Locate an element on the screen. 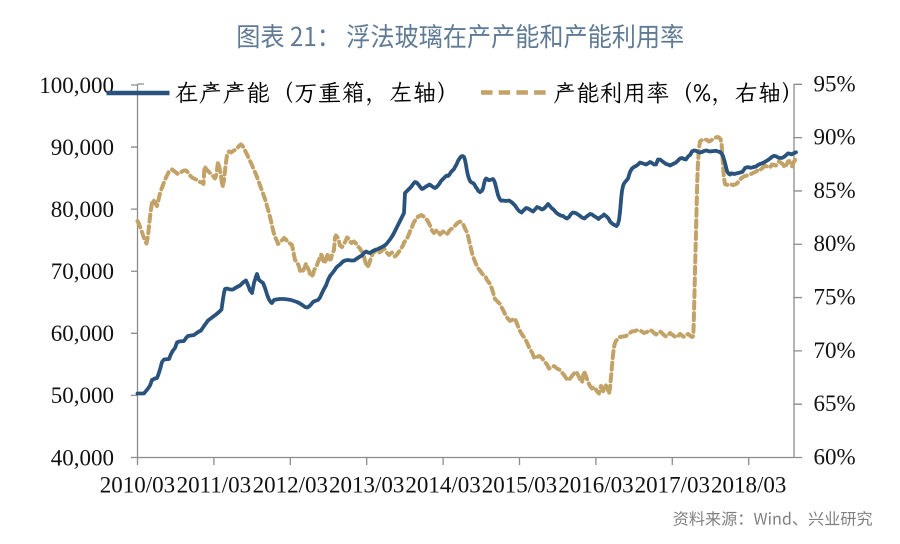 Image resolution: width=900 pixels, height=544 pixels. svg-text: 90% is located at coordinates (835, 137).